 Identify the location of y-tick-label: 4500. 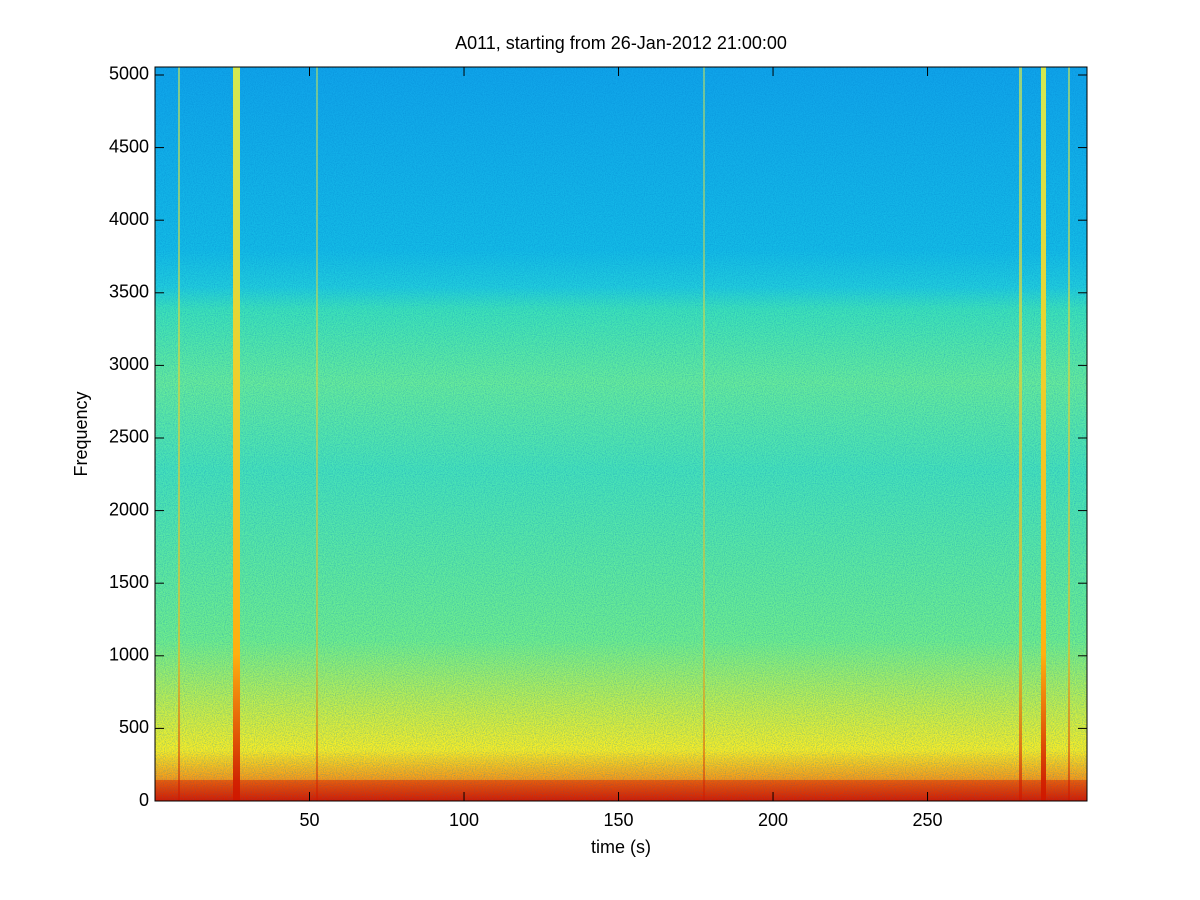
(129, 146).